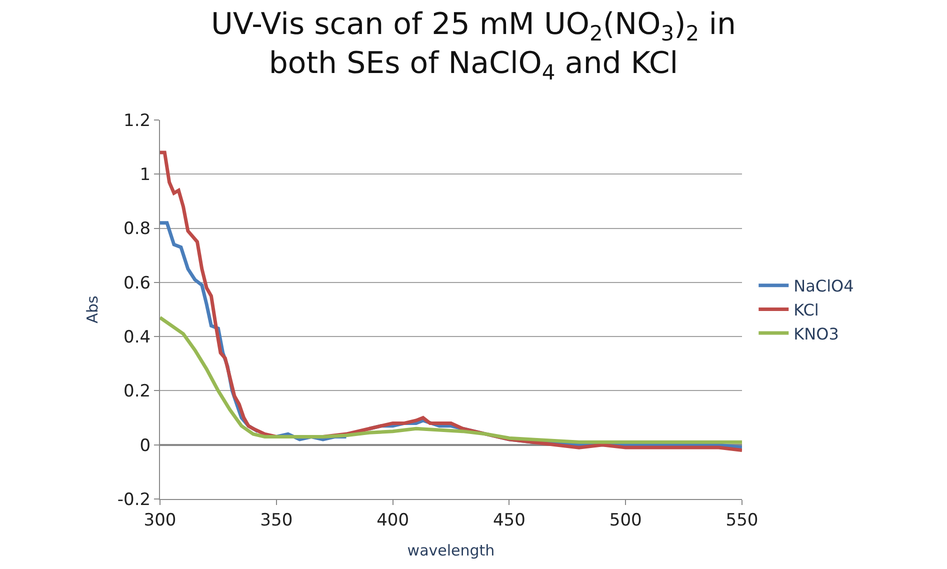 The width and height of the screenshot is (947, 569). I want to click on legend-label: KNO3, so click(816, 334).